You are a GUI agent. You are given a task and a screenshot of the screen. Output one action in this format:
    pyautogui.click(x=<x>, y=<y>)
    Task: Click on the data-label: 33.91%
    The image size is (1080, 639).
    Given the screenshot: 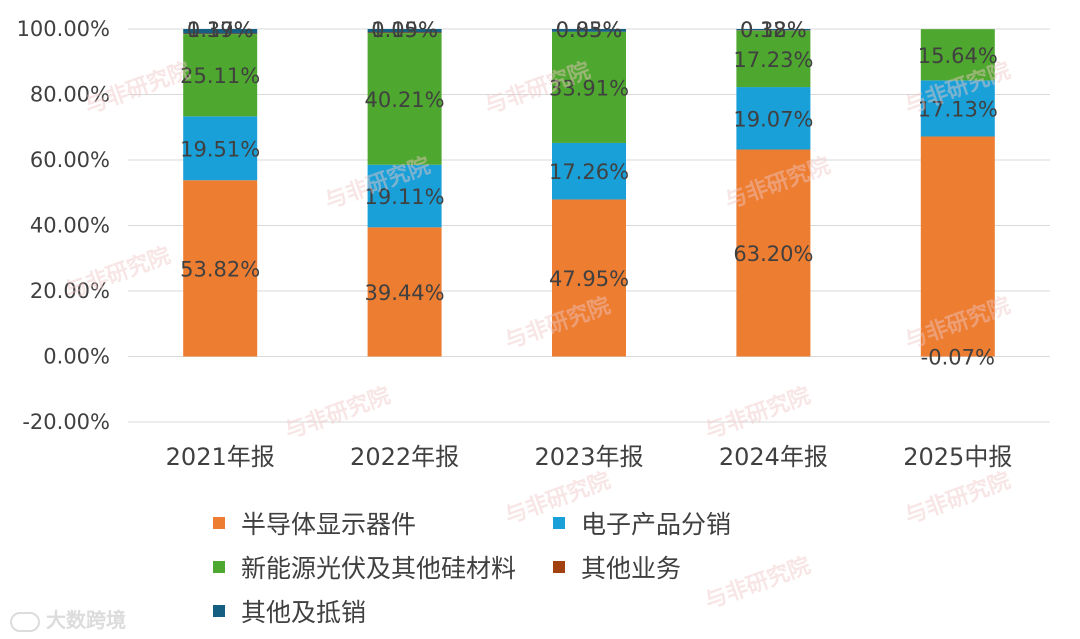 What is the action you would take?
    pyautogui.click(x=589, y=88)
    